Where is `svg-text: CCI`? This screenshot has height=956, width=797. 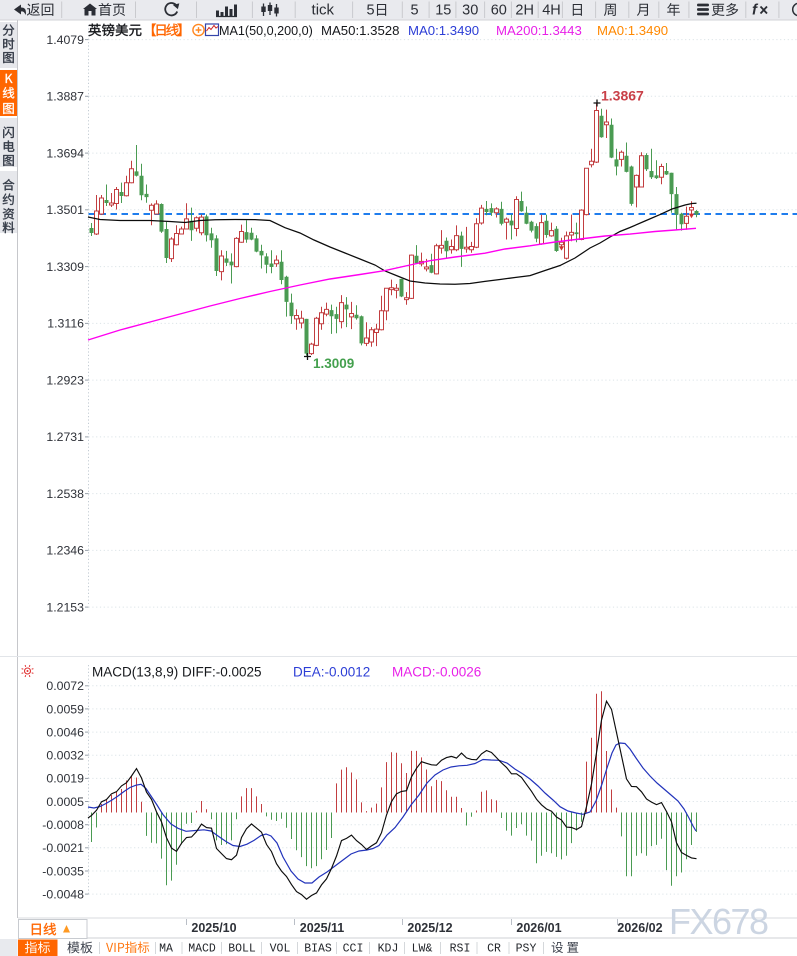
svg-text: CCI is located at coordinates (353, 949).